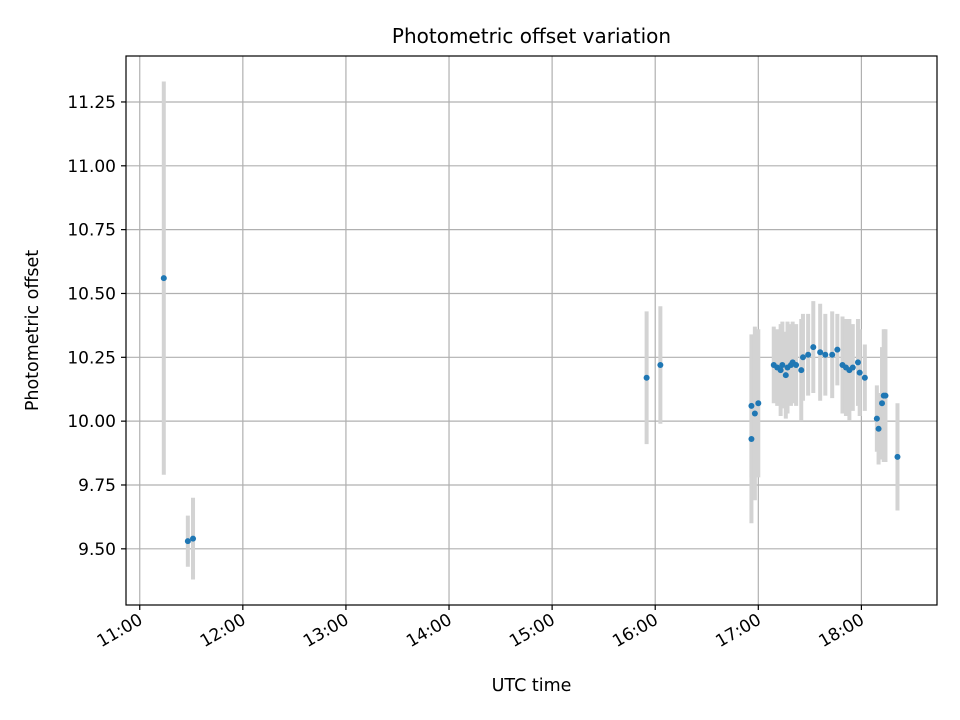  Describe the element at coordinates (91, 103) in the screenshot. I see `y-tick-label: 11.25` at that location.